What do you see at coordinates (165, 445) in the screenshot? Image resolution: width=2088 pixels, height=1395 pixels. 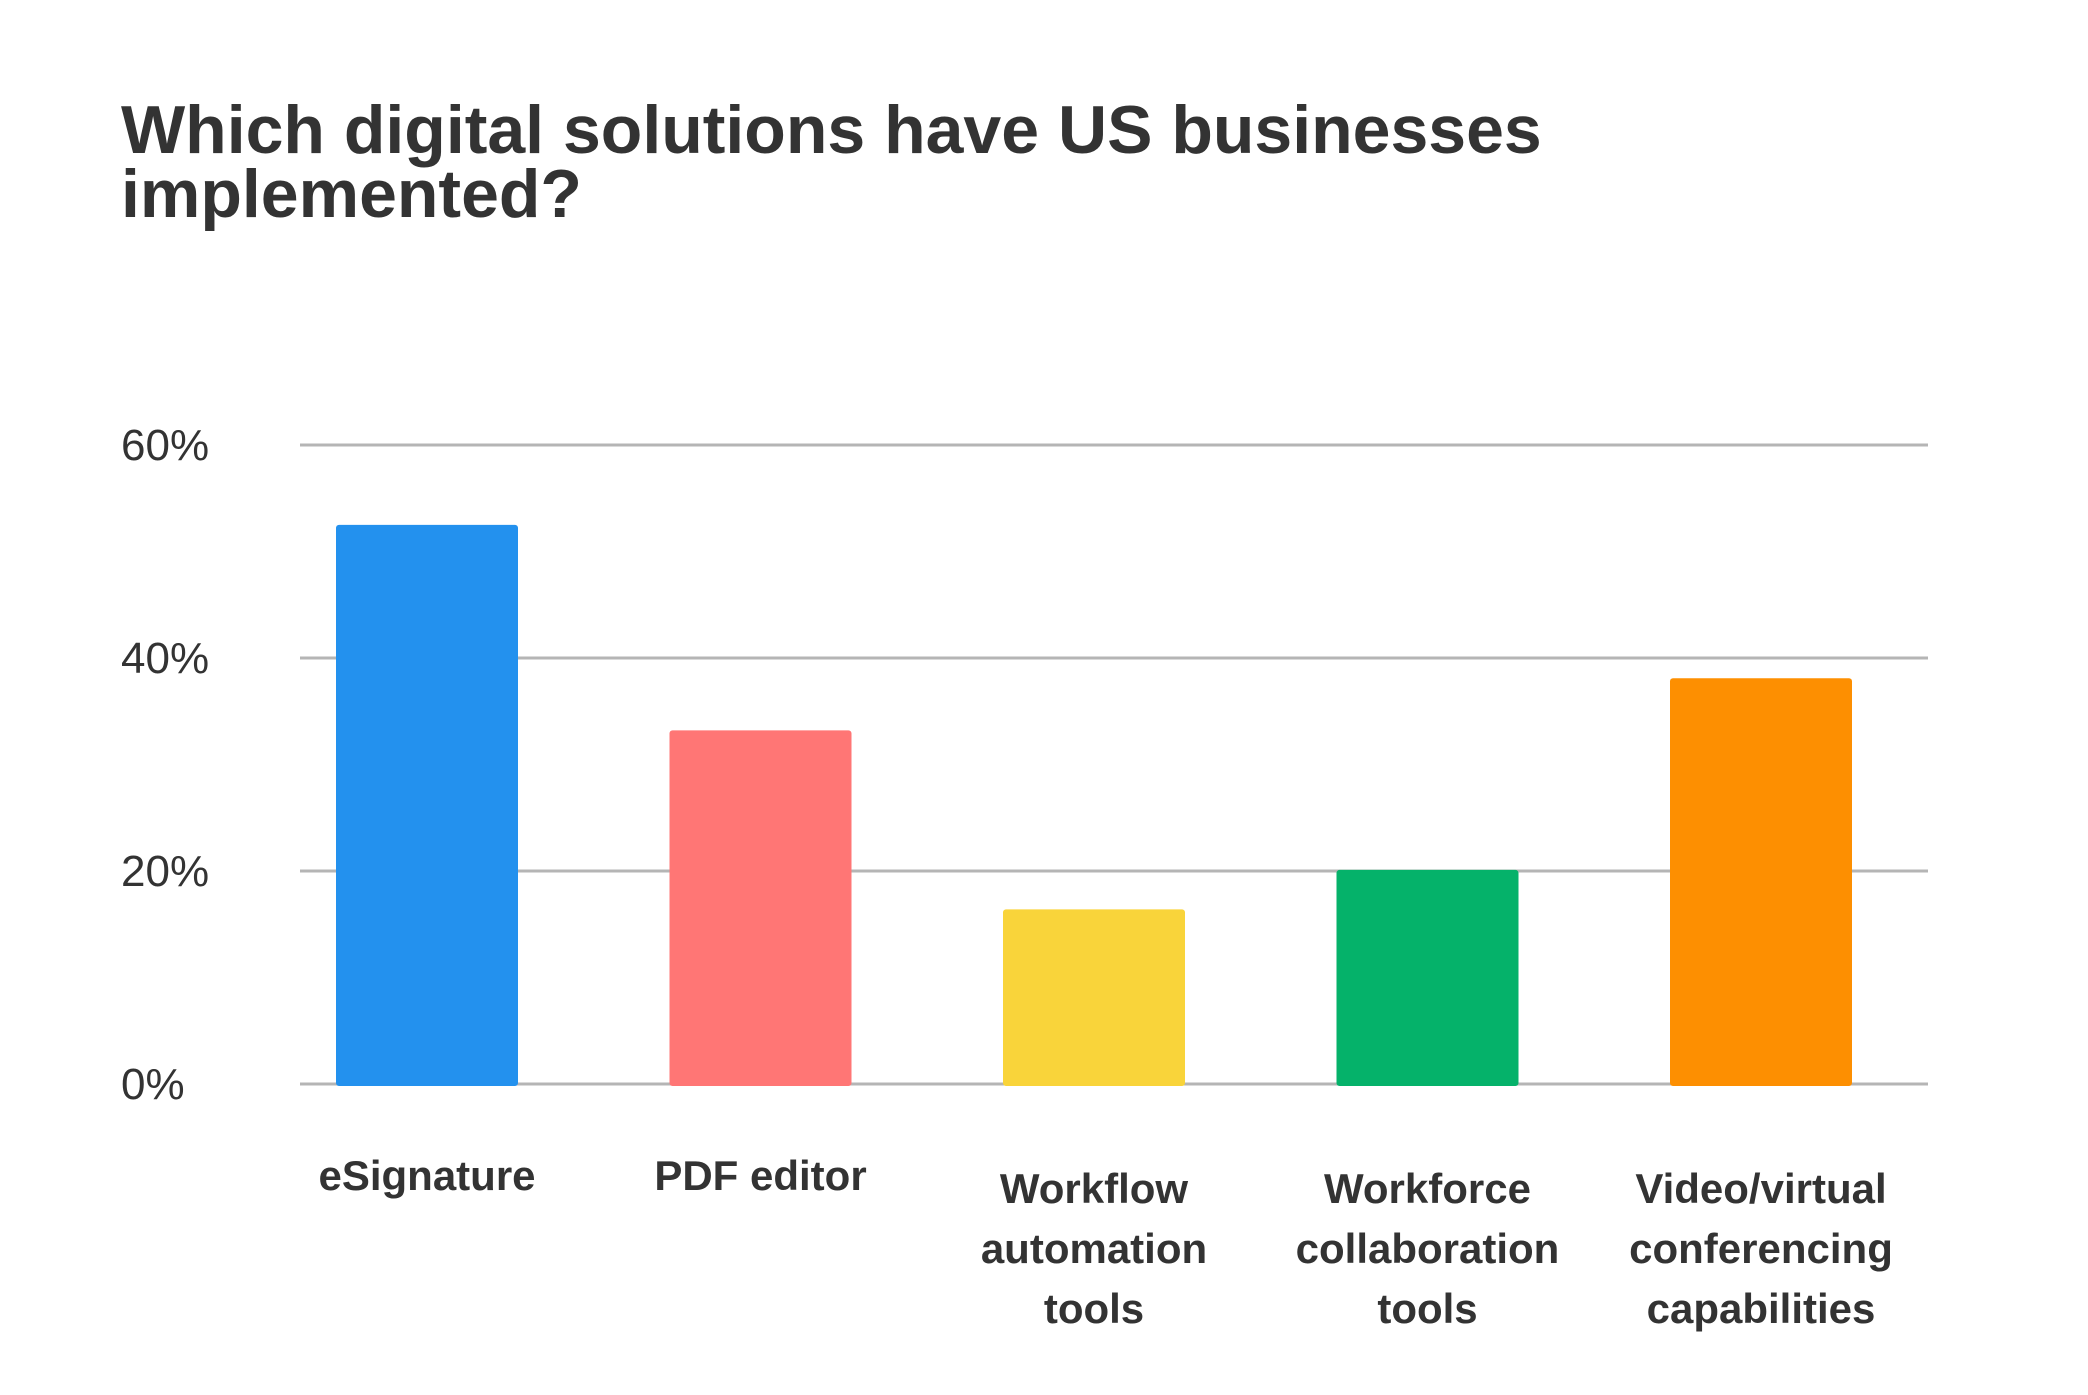 I see `y-tick-label: 60%` at bounding box center [165, 445].